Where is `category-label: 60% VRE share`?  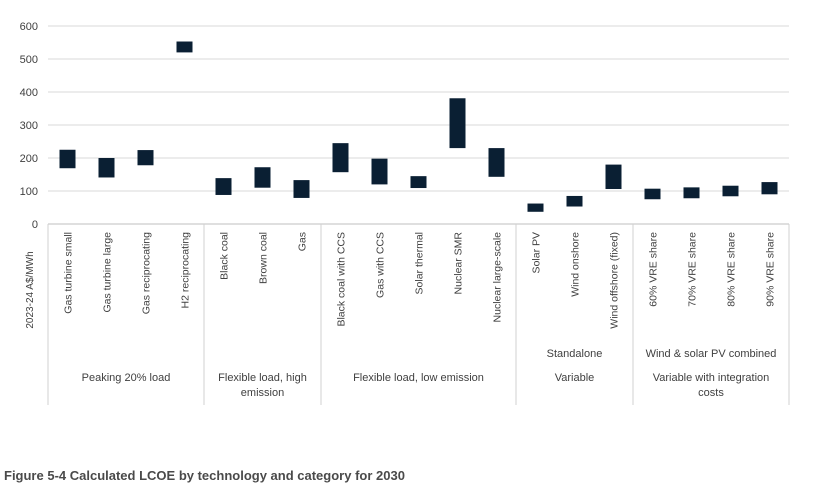
category-label: 60% VRE share is located at coordinates (654, 269).